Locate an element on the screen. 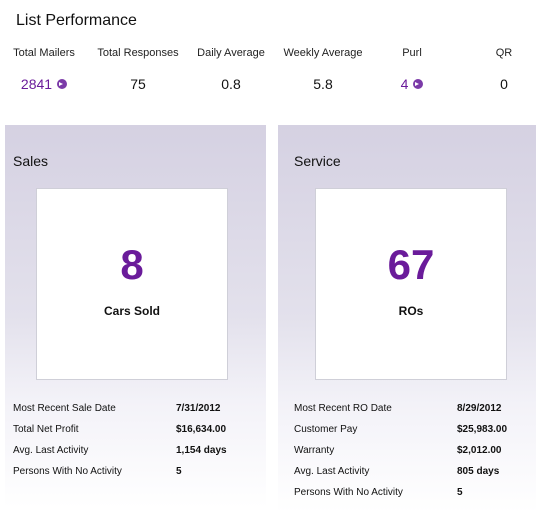 The image size is (538, 518). detail-row: Avg. Last Activity 805 days is located at coordinates (412, 476).